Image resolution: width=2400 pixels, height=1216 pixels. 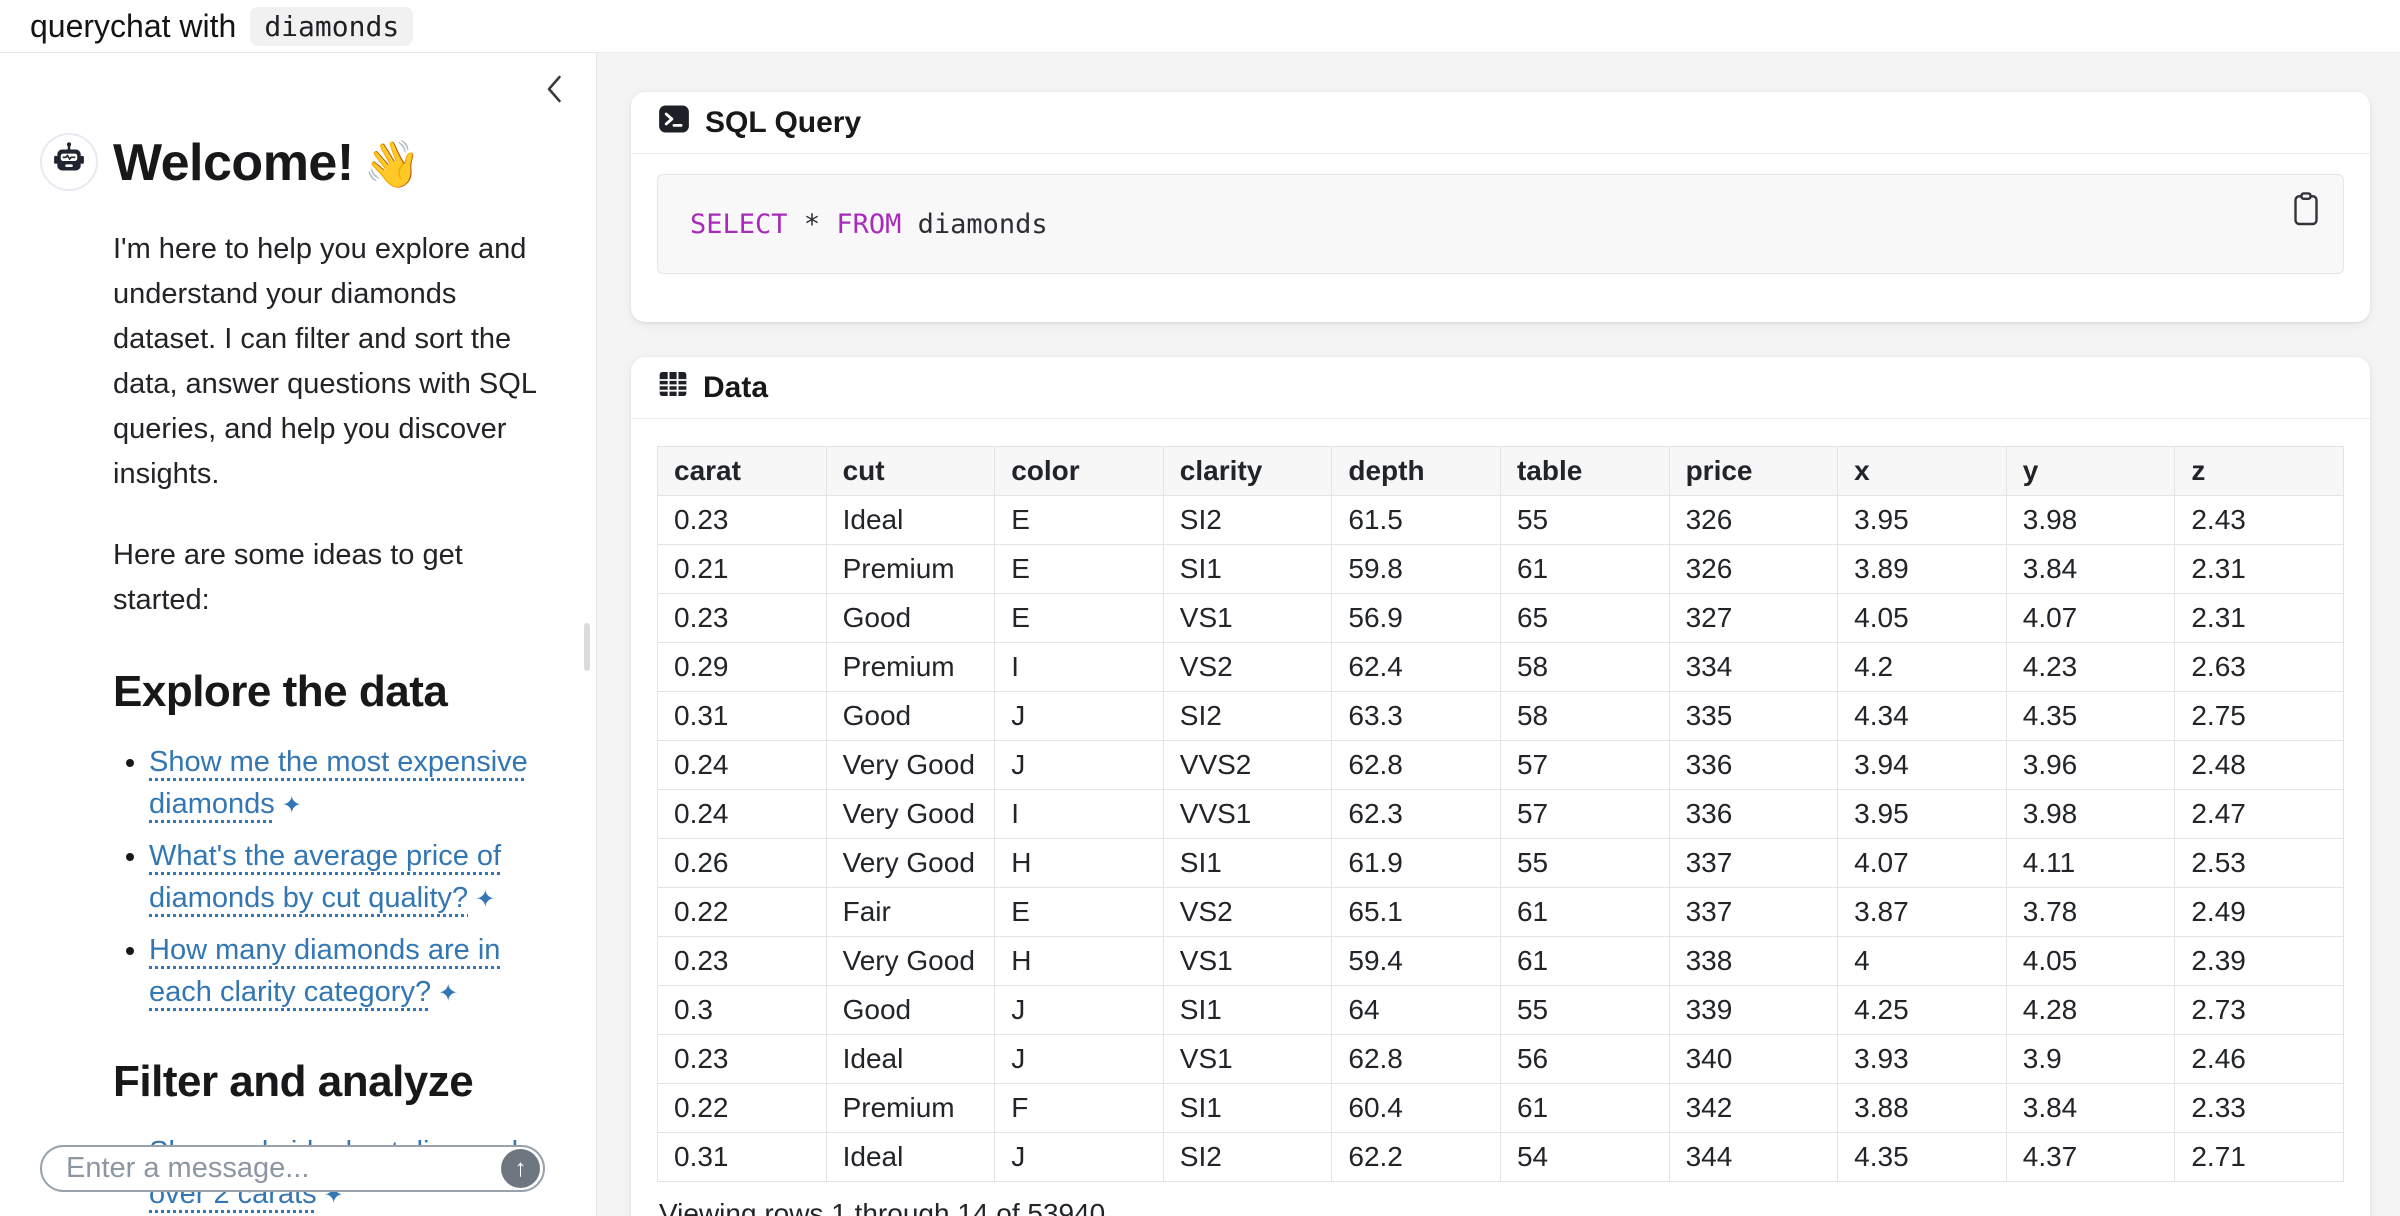 I want to click on top-bar: querychat with diamonds, so click(x=1200, y=26).